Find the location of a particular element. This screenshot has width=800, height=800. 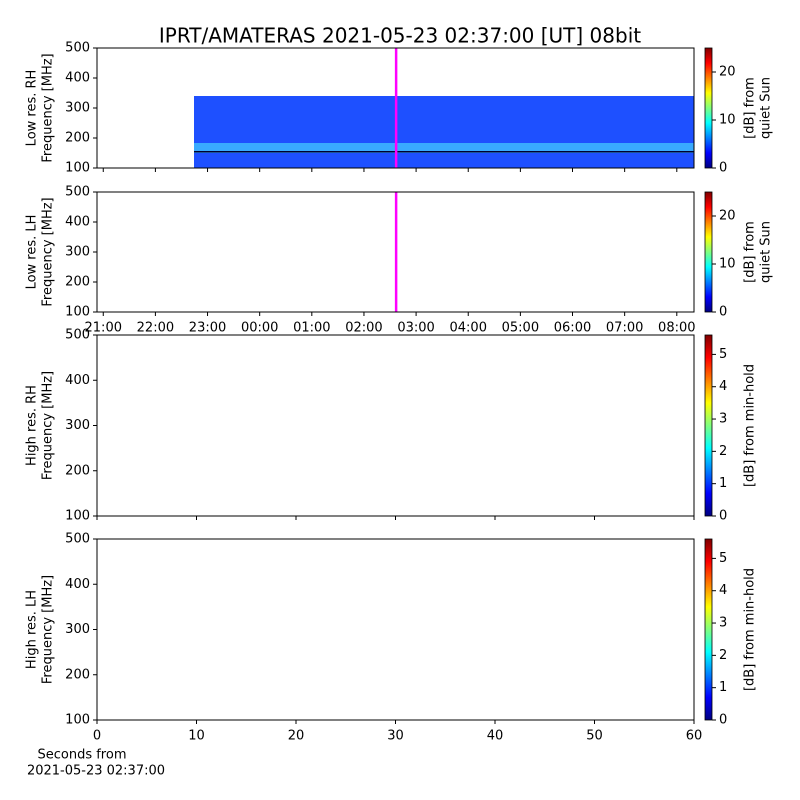

x-tick-label: 06:00 is located at coordinates (572, 328).